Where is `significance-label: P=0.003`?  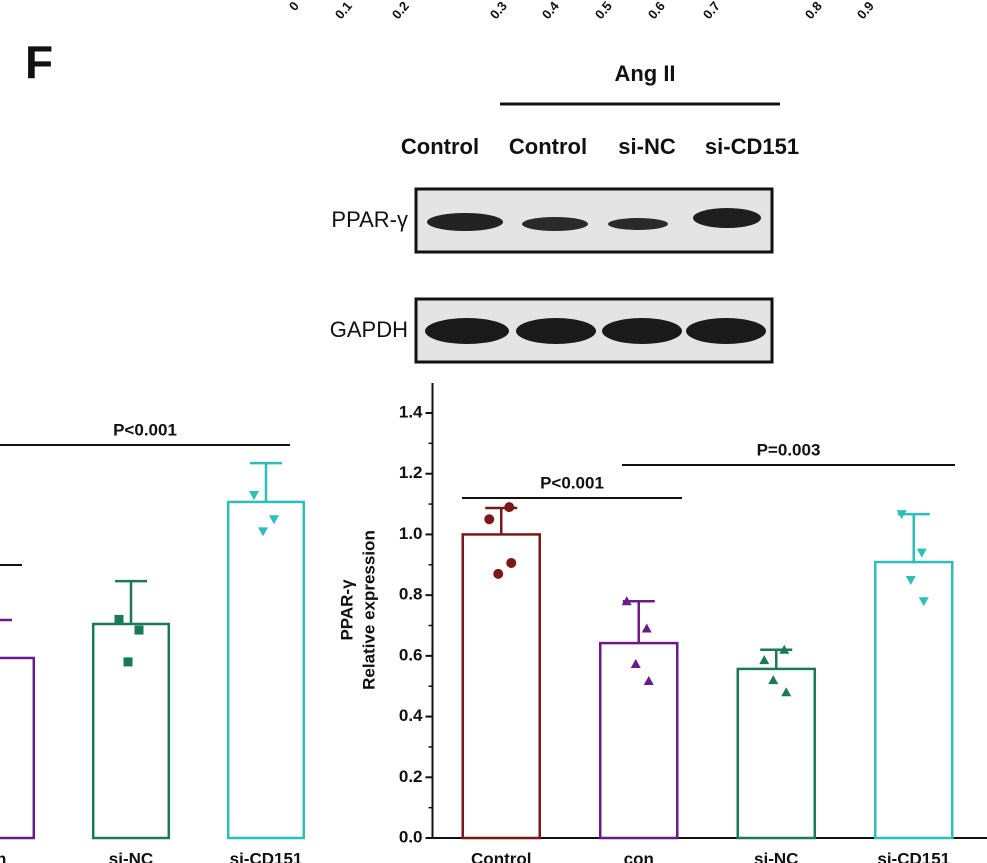
significance-label: P=0.003 is located at coordinates (789, 449).